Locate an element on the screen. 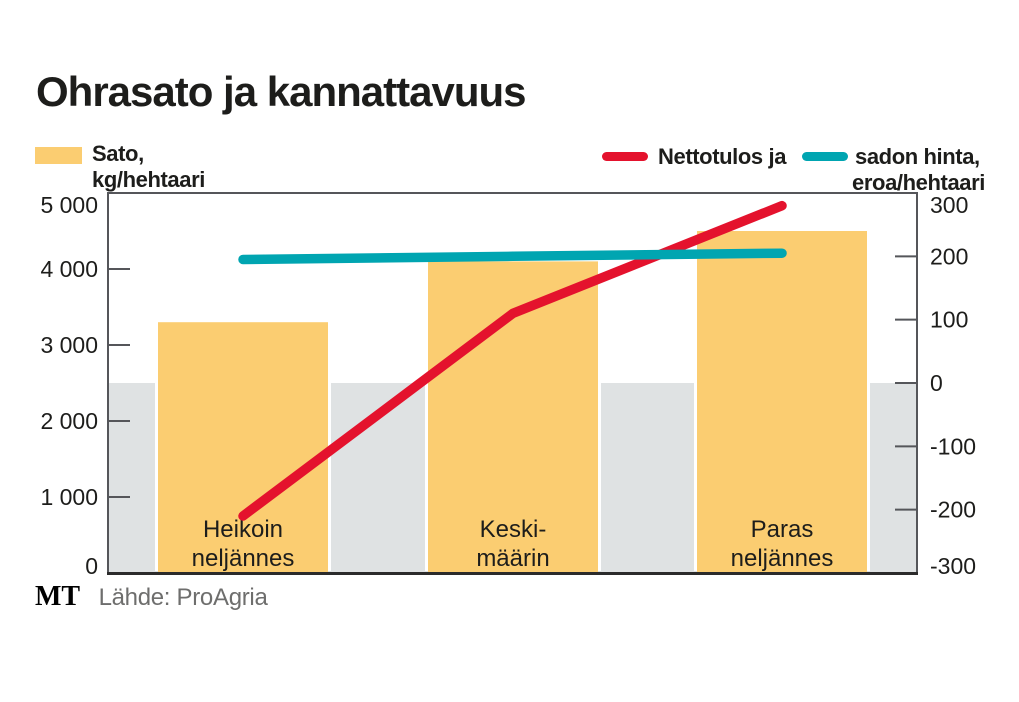 This screenshot has height=702, width=1019. left-axis-label-4000: 4 000 is located at coordinates (69, 269).